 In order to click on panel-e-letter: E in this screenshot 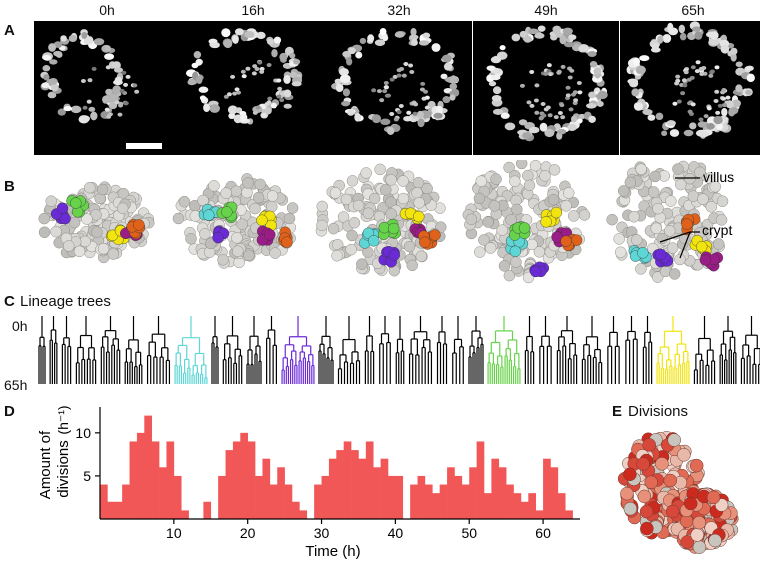, I will do `click(617, 411)`.